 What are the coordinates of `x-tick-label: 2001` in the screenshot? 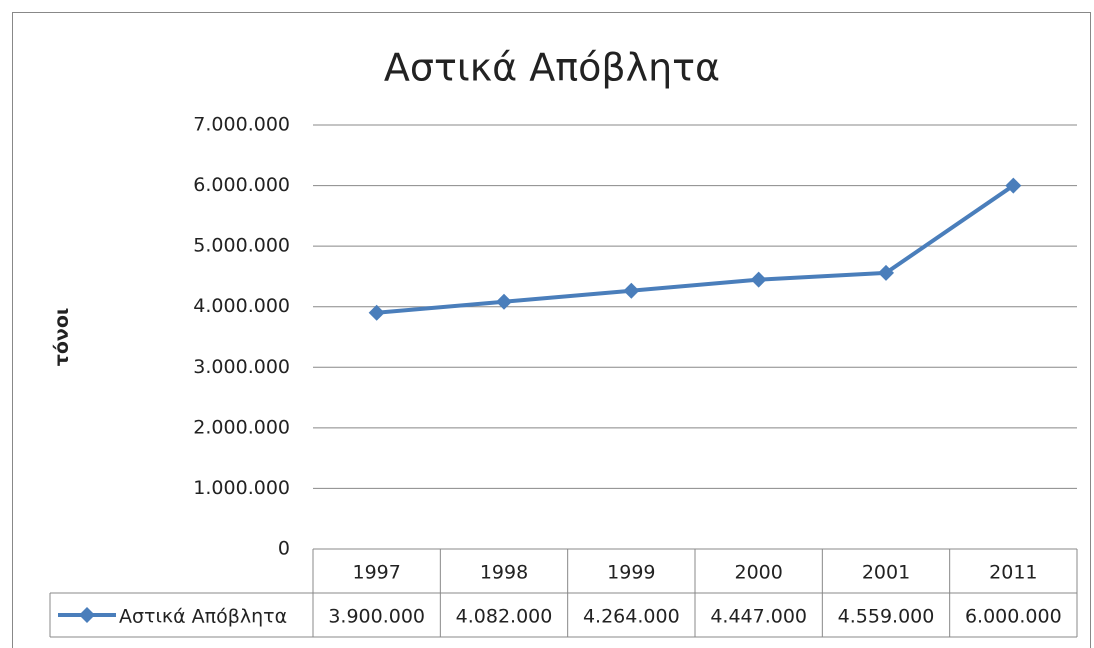 It's located at (886, 573).